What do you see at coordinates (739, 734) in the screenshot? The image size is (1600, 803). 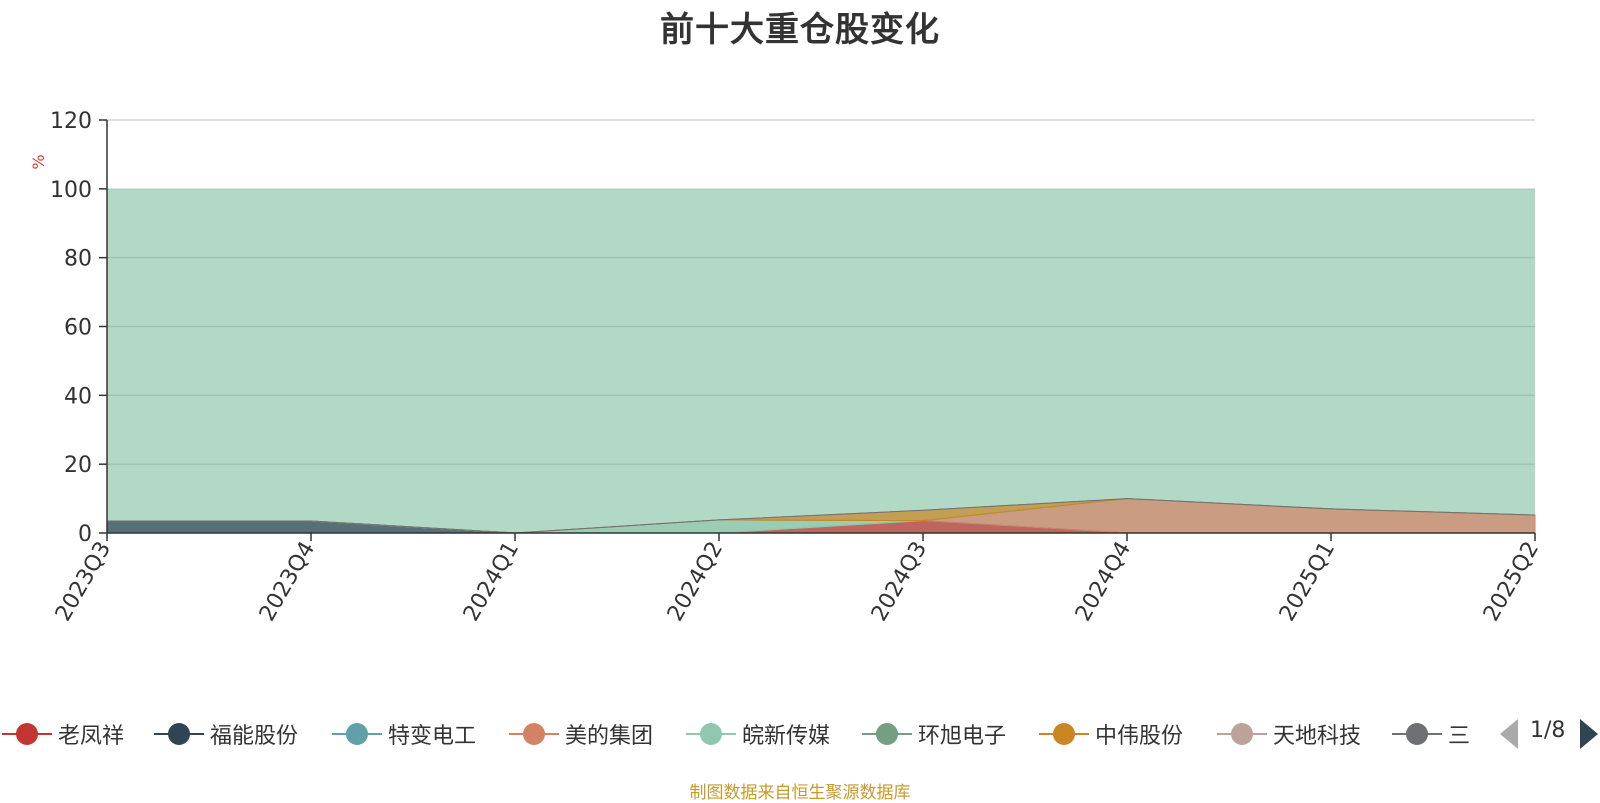 I see `legend-viewport: 老凤祥 福能股份 特变电工 美的集团 皖新传媒 环旭电子 中伟股份 天地科技 三` at bounding box center [739, 734].